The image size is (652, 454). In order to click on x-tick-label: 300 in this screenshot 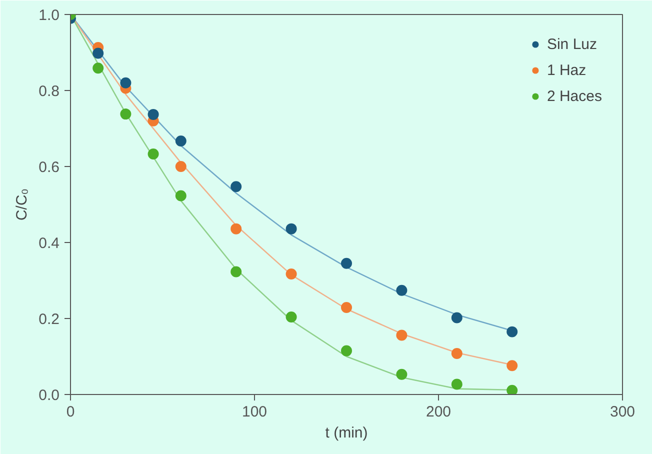, I will do `click(623, 412)`.